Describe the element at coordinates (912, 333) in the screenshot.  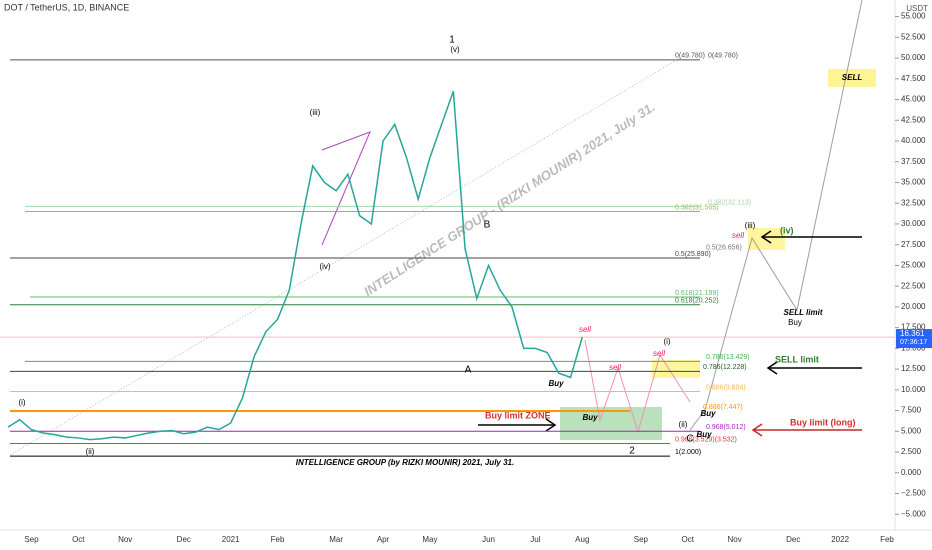
I see `price-label: 16.361` at that location.